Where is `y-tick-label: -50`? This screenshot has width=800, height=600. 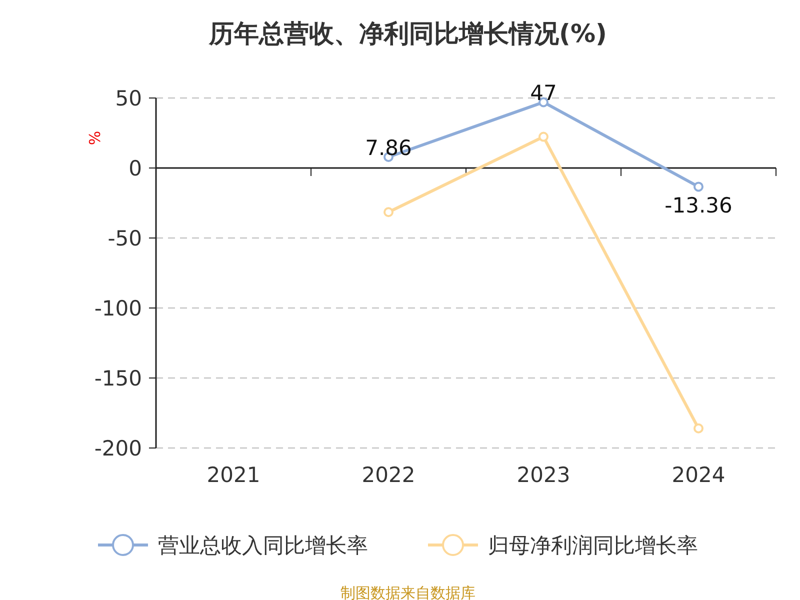 y-tick-label: -50 is located at coordinates (125, 238).